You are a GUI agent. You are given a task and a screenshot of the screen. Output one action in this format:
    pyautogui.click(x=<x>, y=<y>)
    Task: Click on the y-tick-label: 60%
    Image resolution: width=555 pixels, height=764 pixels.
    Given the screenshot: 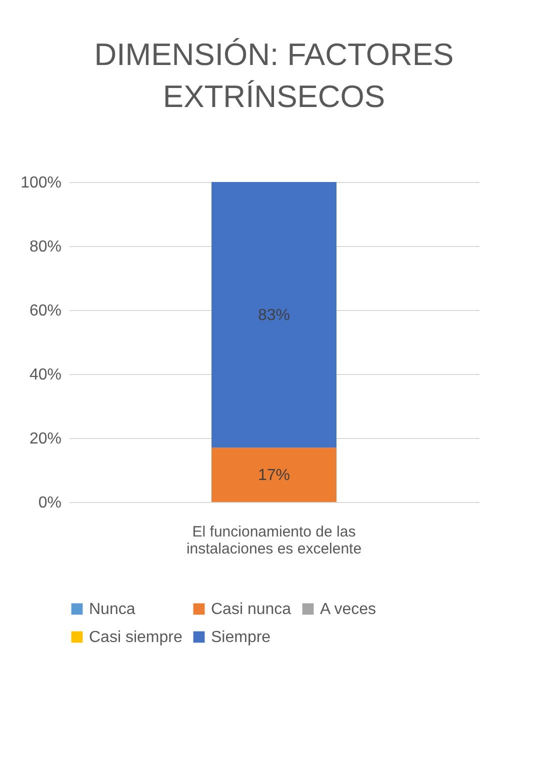 What is the action you would take?
    pyautogui.click(x=45, y=311)
    